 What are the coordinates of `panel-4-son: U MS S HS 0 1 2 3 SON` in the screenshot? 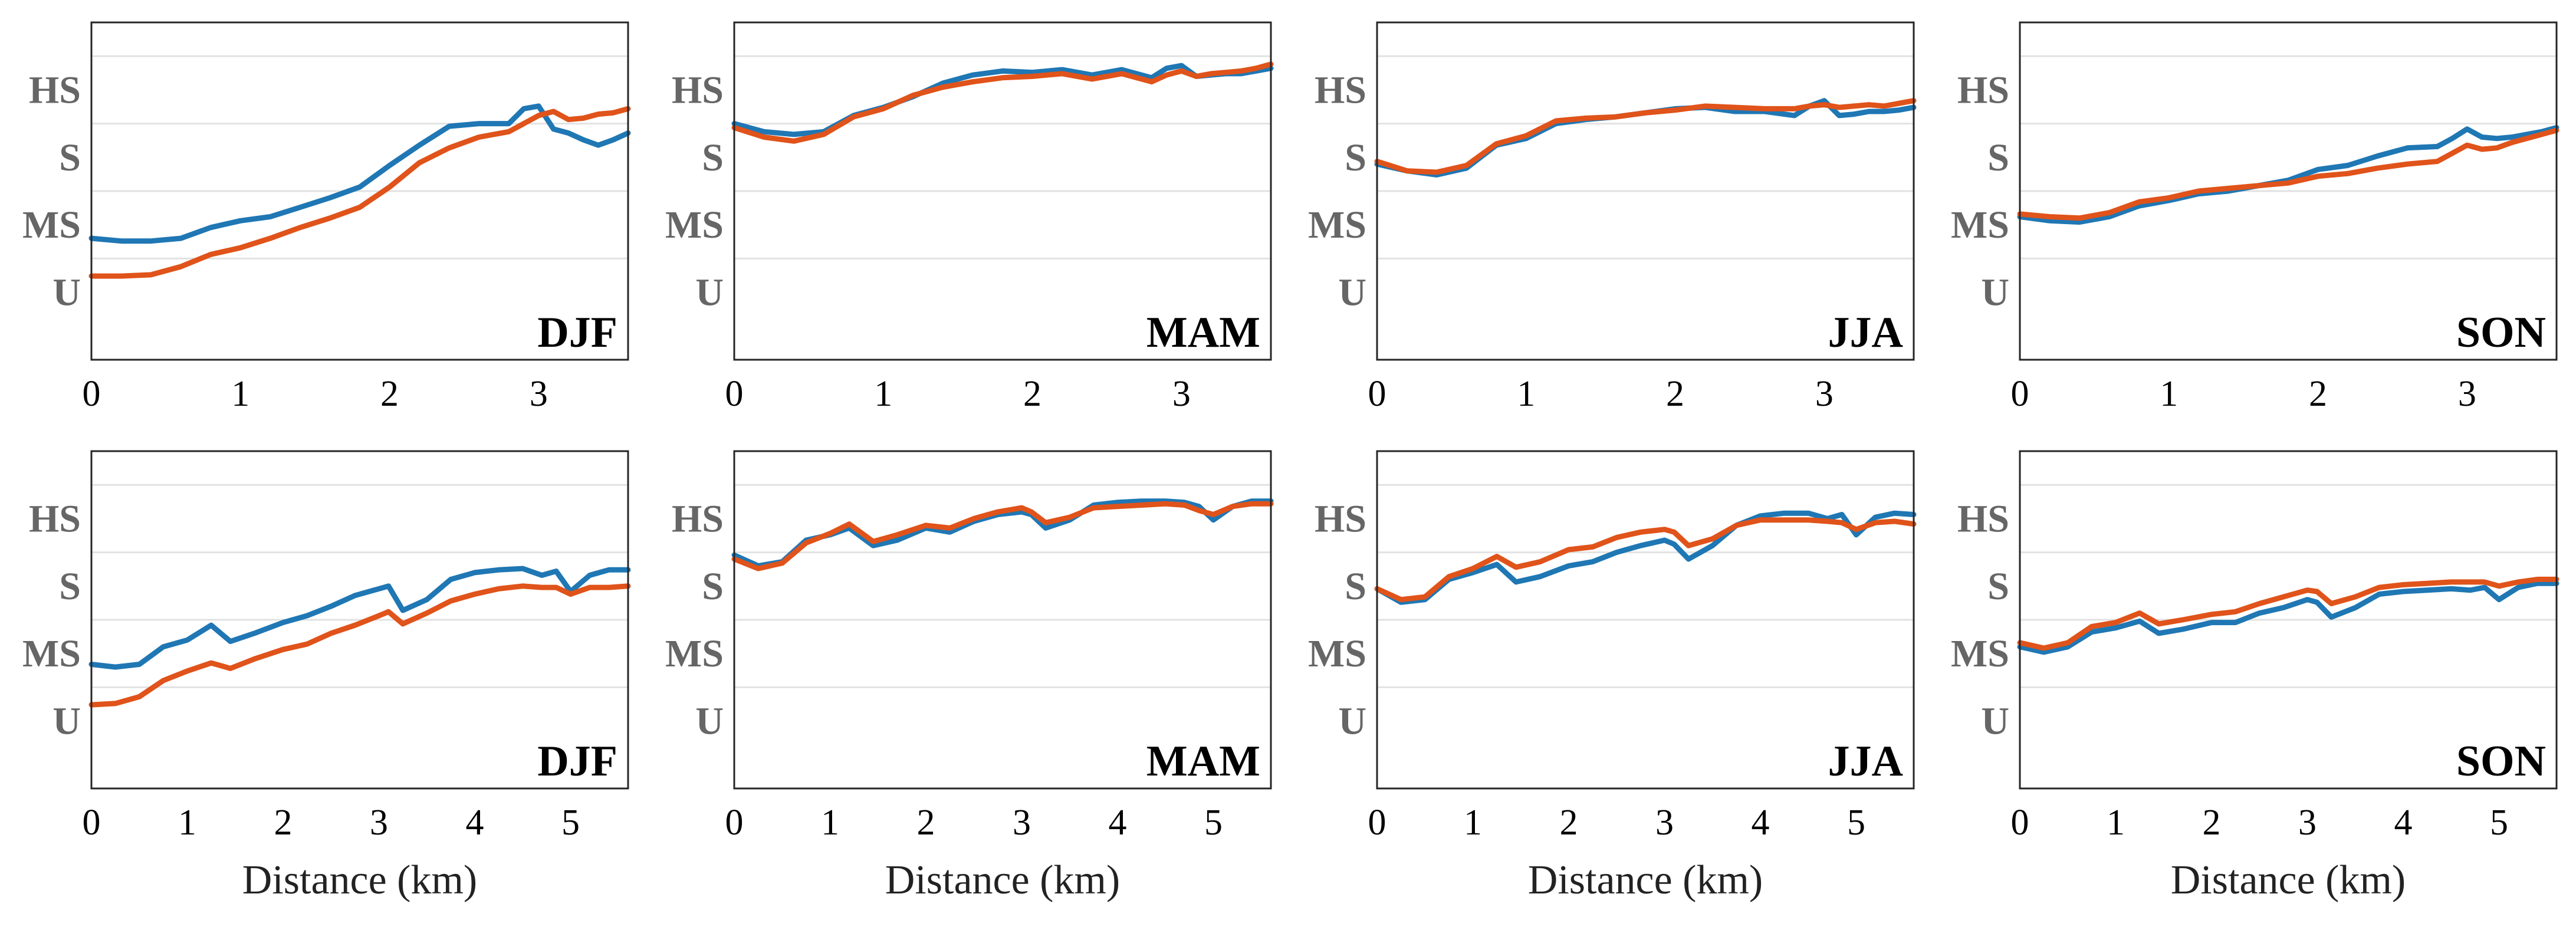 It's located at (2255, 217).